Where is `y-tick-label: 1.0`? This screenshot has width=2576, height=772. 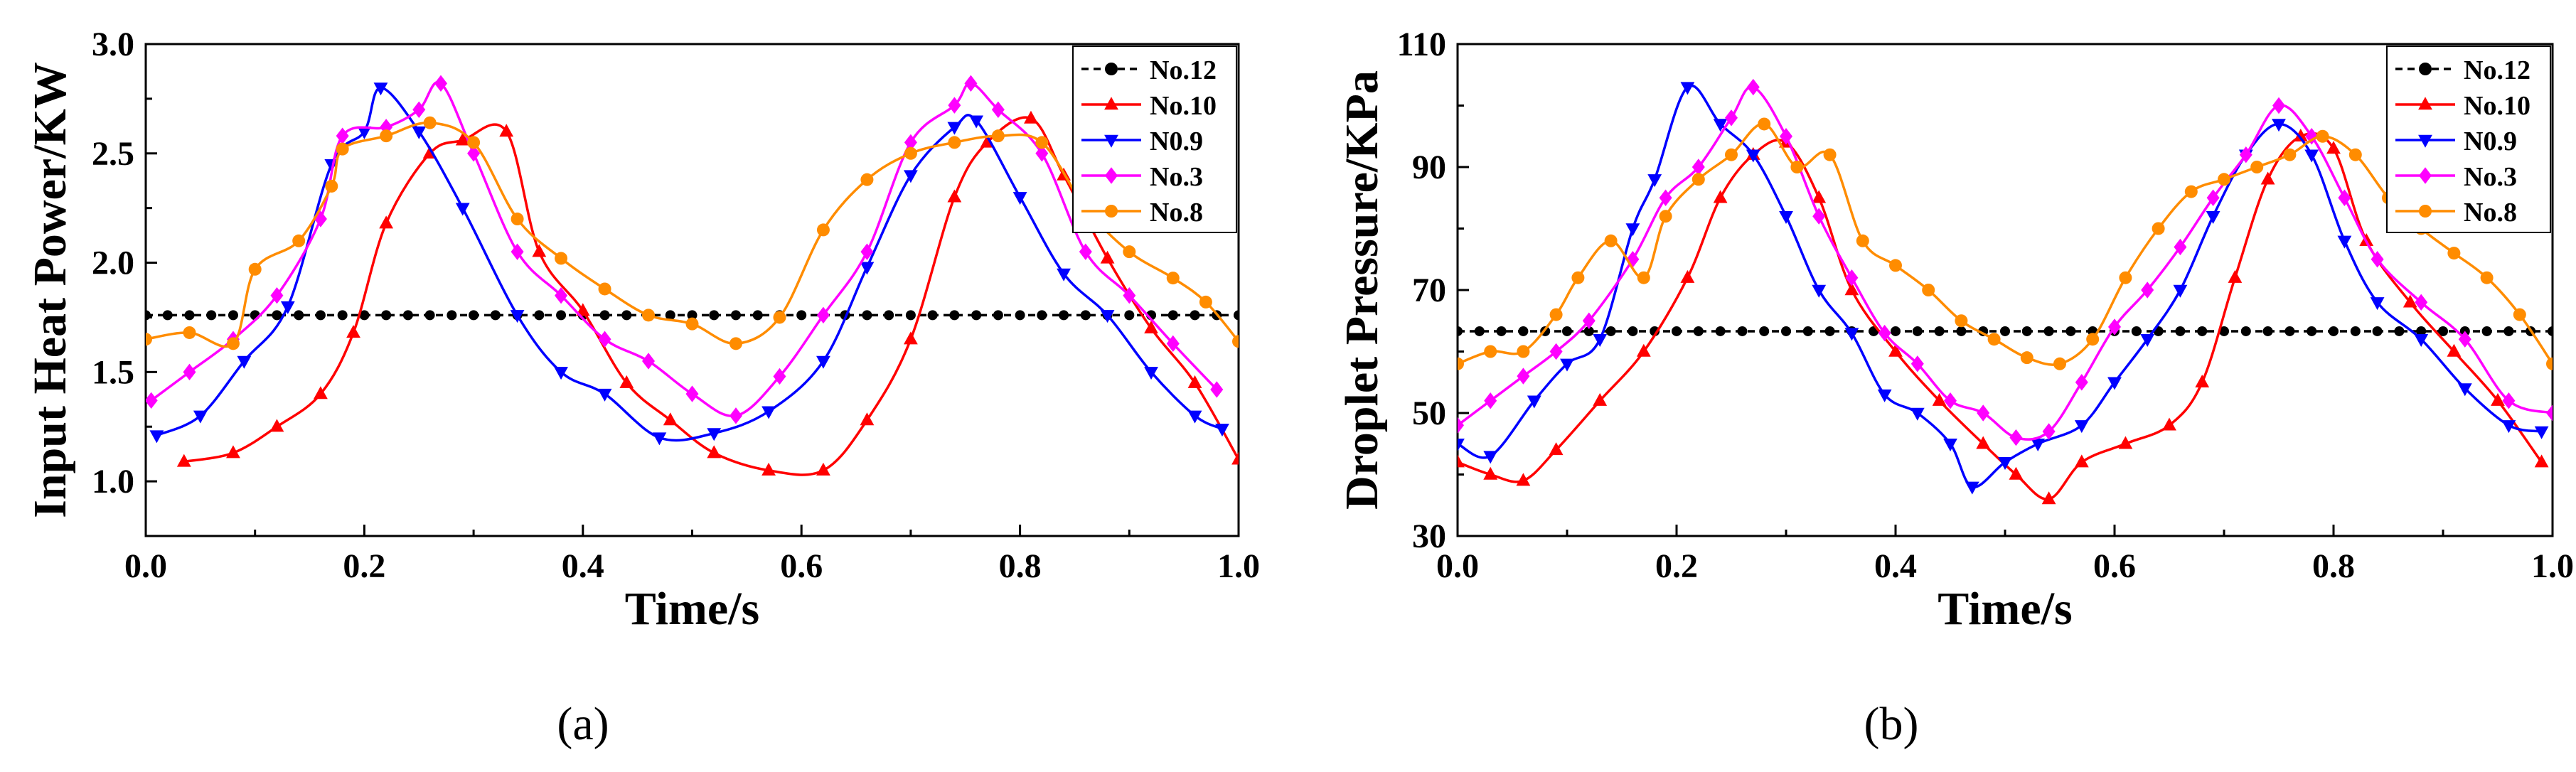 y-tick-label: 1.0 is located at coordinates (113, 481).